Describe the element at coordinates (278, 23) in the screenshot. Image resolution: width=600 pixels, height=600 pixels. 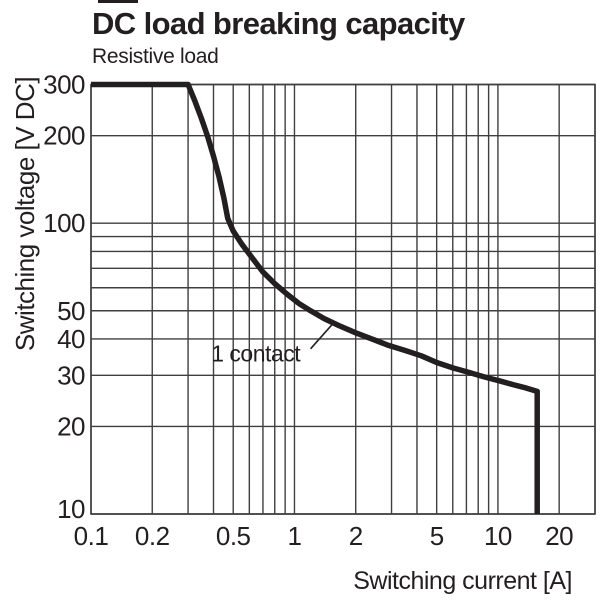
I see `chart-title: DC load breaking capacity` at that location.